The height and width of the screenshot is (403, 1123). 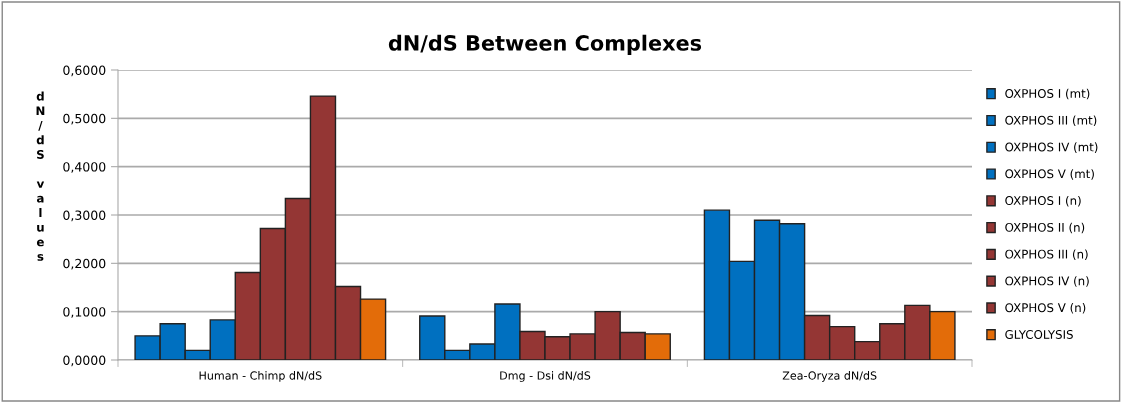 What do you see at coordinates (84, 167) in the screenshot?
I see `y-tick-label: 0,4000` at bounding box center [84, 167].